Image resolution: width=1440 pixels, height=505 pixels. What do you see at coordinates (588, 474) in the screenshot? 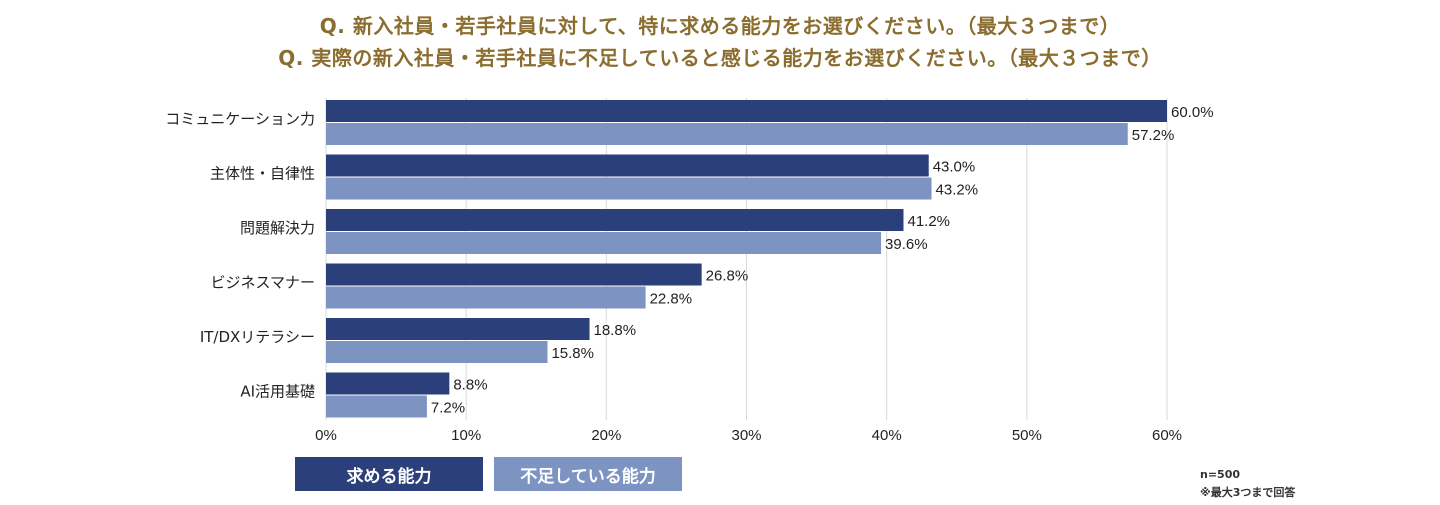
I see `legend-series2: 不足している能力` at bounding box center [588, 474].